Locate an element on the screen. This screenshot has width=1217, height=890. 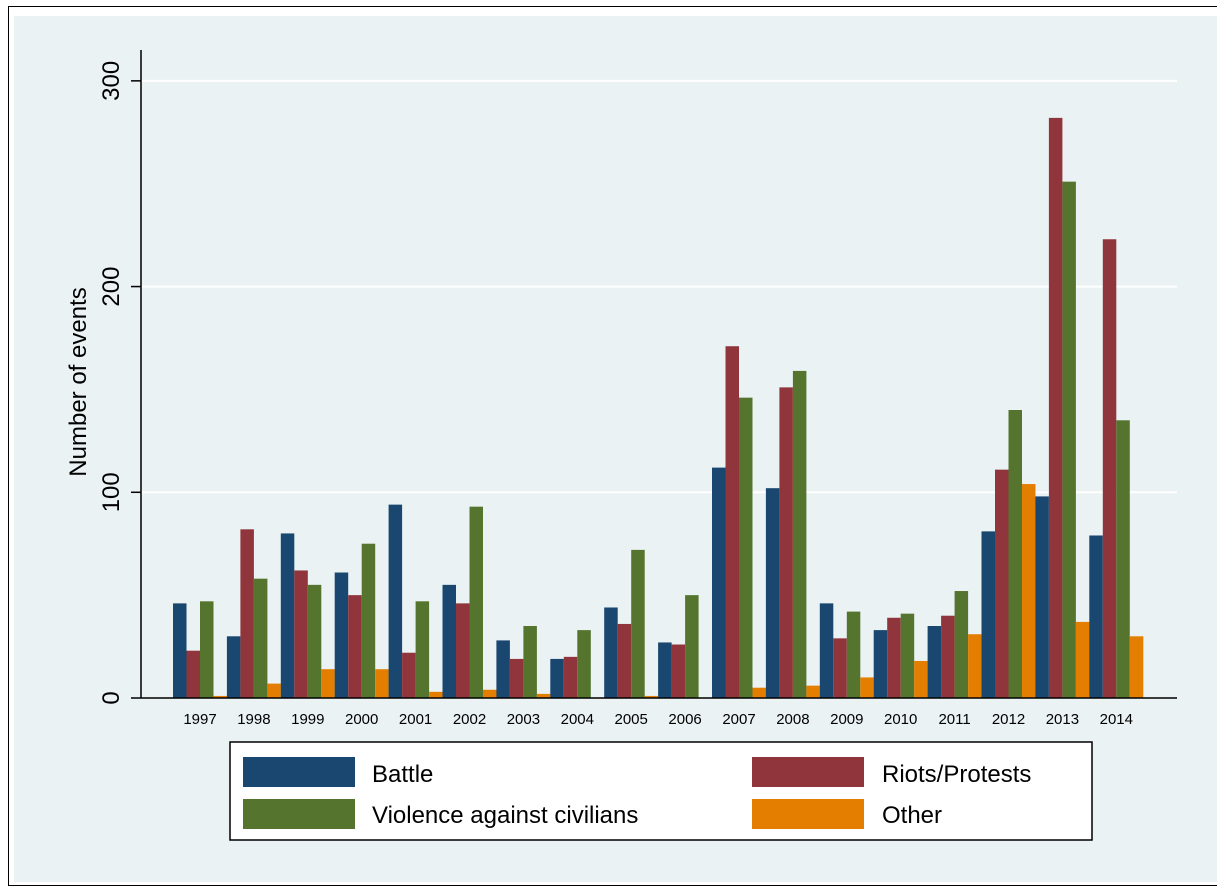
bar-other-2005 is located at coordinates (651, 696).